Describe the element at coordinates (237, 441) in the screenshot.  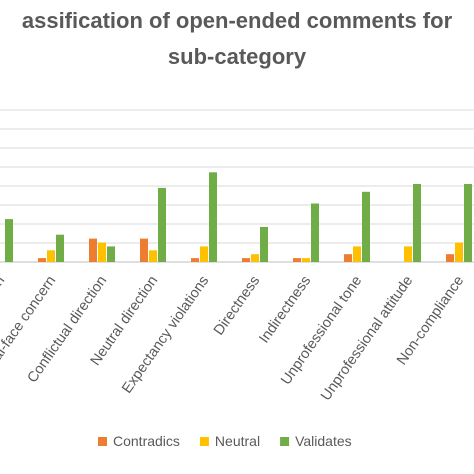
I see `legend-label-neutral: Neutral` at that location.